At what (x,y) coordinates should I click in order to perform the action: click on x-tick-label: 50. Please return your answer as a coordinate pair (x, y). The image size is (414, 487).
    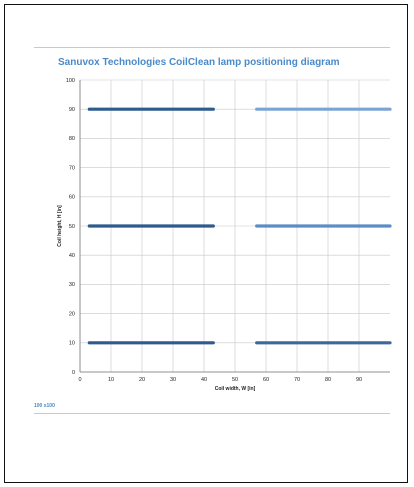
    Looking at the image, I should click on (235, 380).